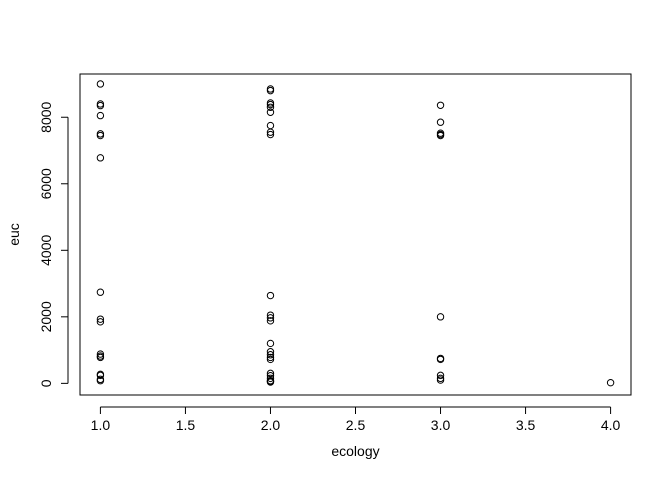 The image size is (672, 480). Describe the element at coordinates (46, 250) in the screenshot. I see `y-tick-label: 4000` at that location.